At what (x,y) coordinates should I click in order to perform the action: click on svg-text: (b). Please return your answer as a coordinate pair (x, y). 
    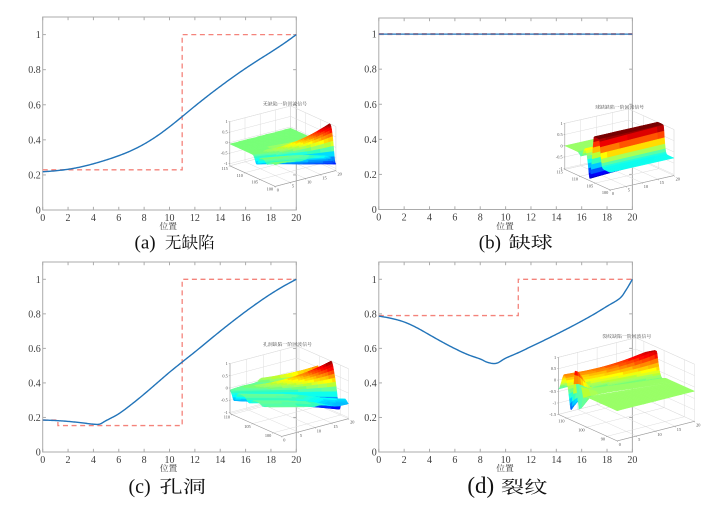
    Looking at the image, I should click on (490, 242).